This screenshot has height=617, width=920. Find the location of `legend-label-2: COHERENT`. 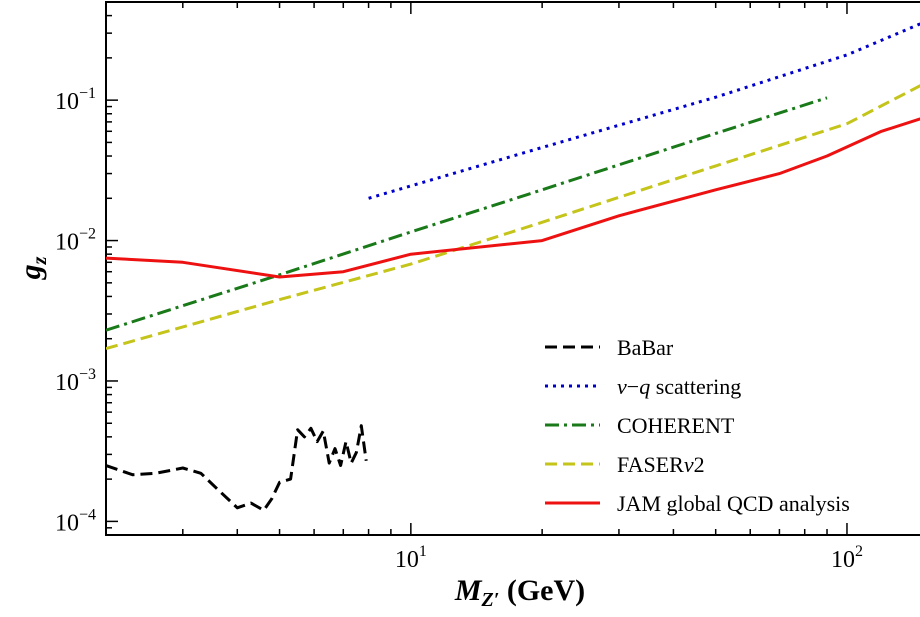

legend-label-2: COHERENT is located at coordinates (676, 425).